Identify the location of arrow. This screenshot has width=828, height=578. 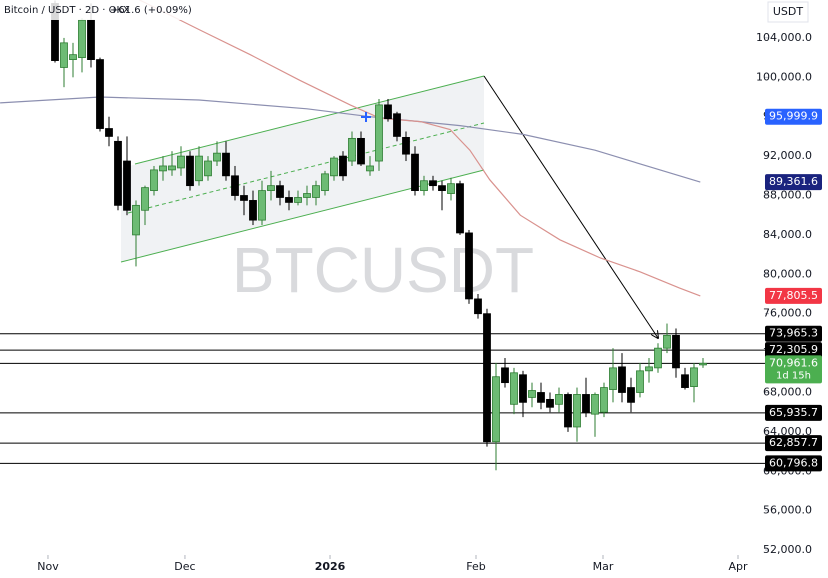
(570, 206).